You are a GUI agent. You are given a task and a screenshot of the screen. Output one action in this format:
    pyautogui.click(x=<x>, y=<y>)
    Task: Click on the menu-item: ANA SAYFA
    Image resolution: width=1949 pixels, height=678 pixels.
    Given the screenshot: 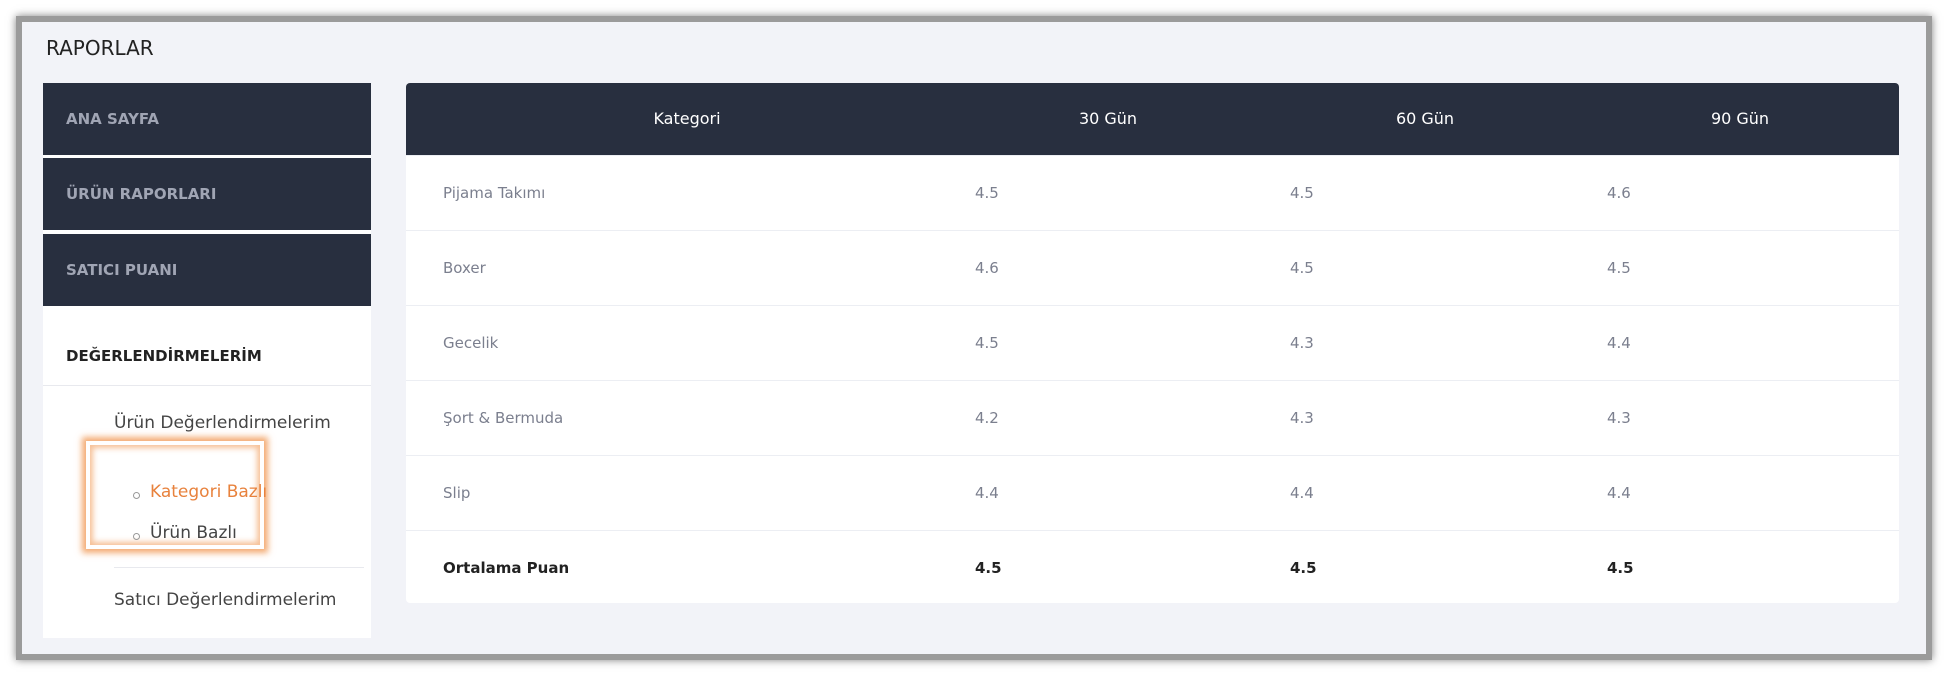 What is the action you would take?
    pyautogui.click(x=207, y=119)
    